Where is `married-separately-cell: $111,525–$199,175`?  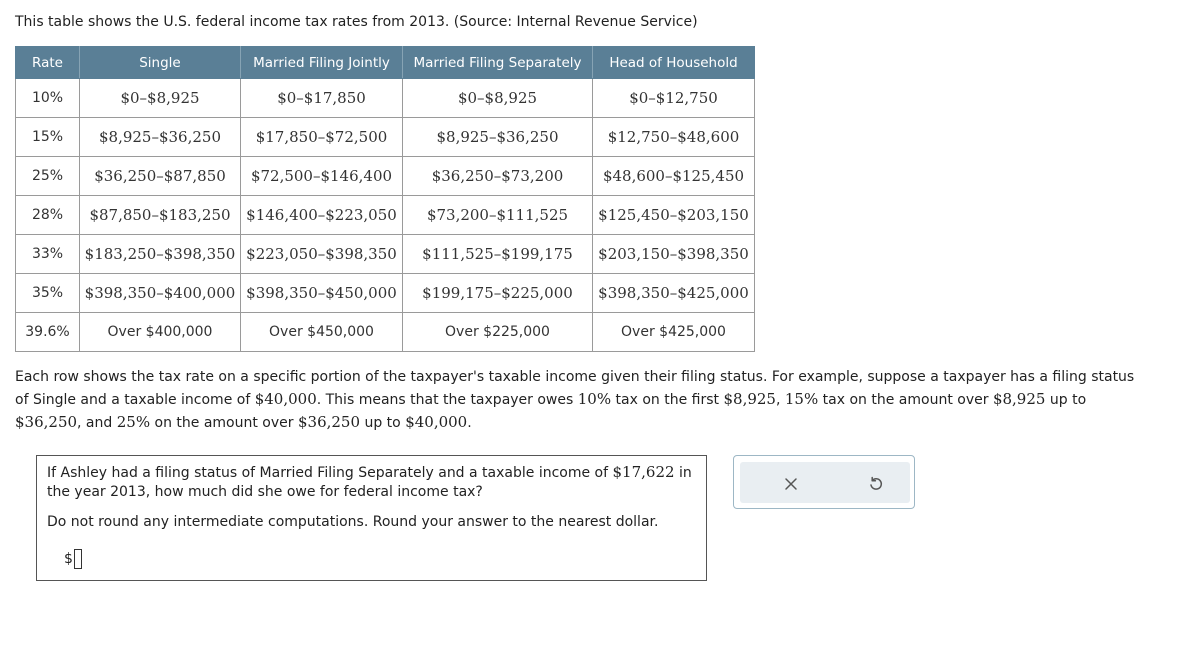
married-separately-cell: $111,525–$199,175 is located at coordinates (497, 254).